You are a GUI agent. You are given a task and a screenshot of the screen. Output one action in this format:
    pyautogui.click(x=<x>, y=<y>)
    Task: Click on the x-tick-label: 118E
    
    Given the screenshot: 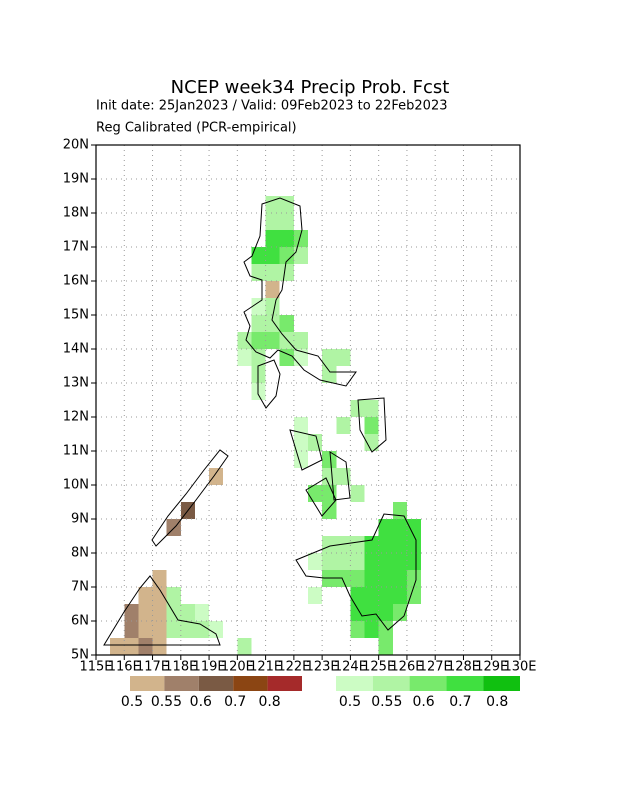 What is the action you would take?
    pyautogui.click(x=180, y=667)
    